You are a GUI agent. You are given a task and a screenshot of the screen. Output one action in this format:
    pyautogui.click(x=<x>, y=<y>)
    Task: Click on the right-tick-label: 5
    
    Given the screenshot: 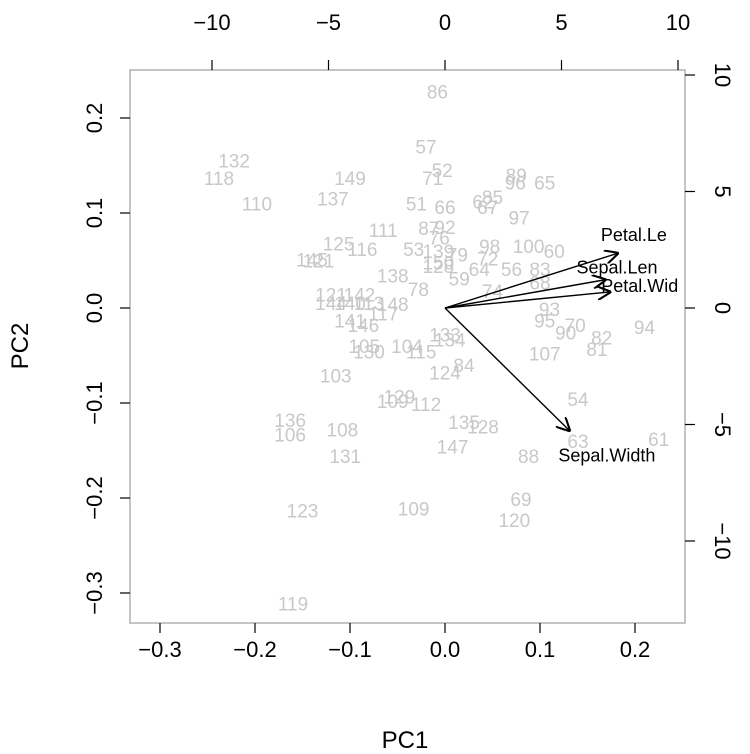 What is the action you would take?
    pyautogui.click(x=722, y=191)
    